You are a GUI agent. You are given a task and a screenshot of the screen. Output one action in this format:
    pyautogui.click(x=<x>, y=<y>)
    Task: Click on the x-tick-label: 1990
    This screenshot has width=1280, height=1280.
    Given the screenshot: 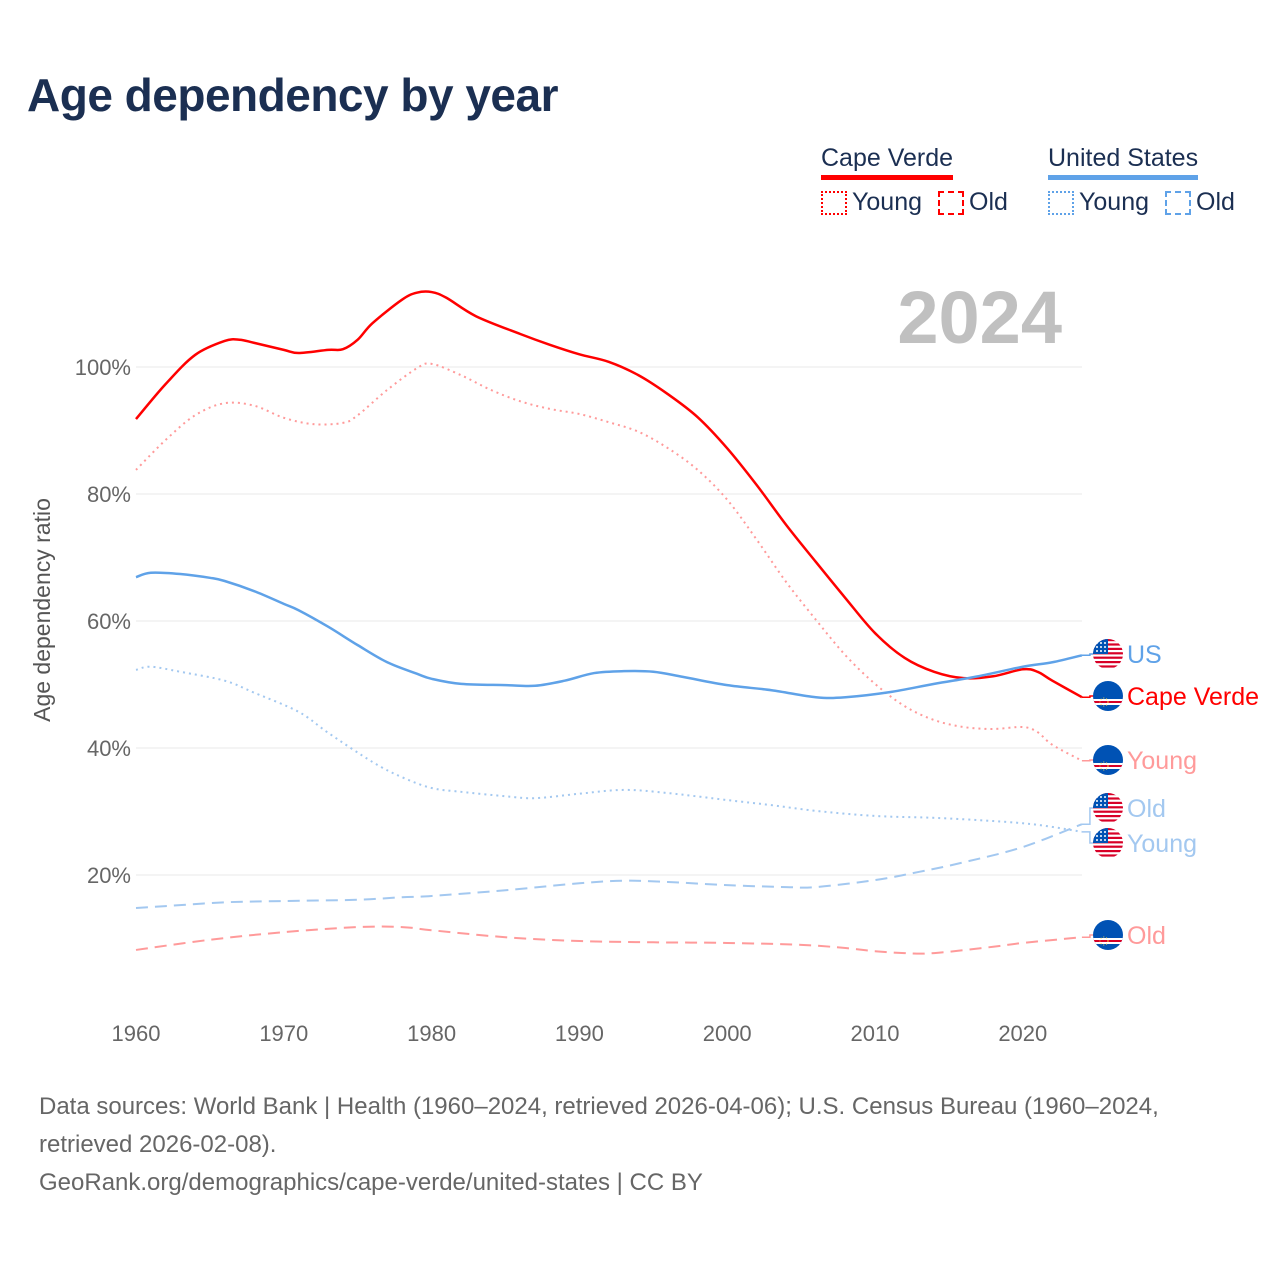 What is the action you would take?
    pyautogui.click(x=579, y=1033)
    